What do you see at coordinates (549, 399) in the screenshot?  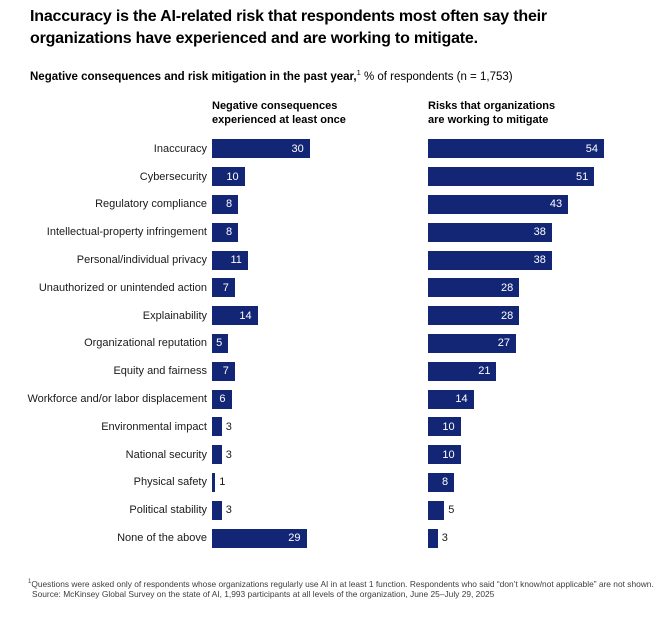 I see `bar-cell-mitigate: 14` at bounding box center [549, 399].